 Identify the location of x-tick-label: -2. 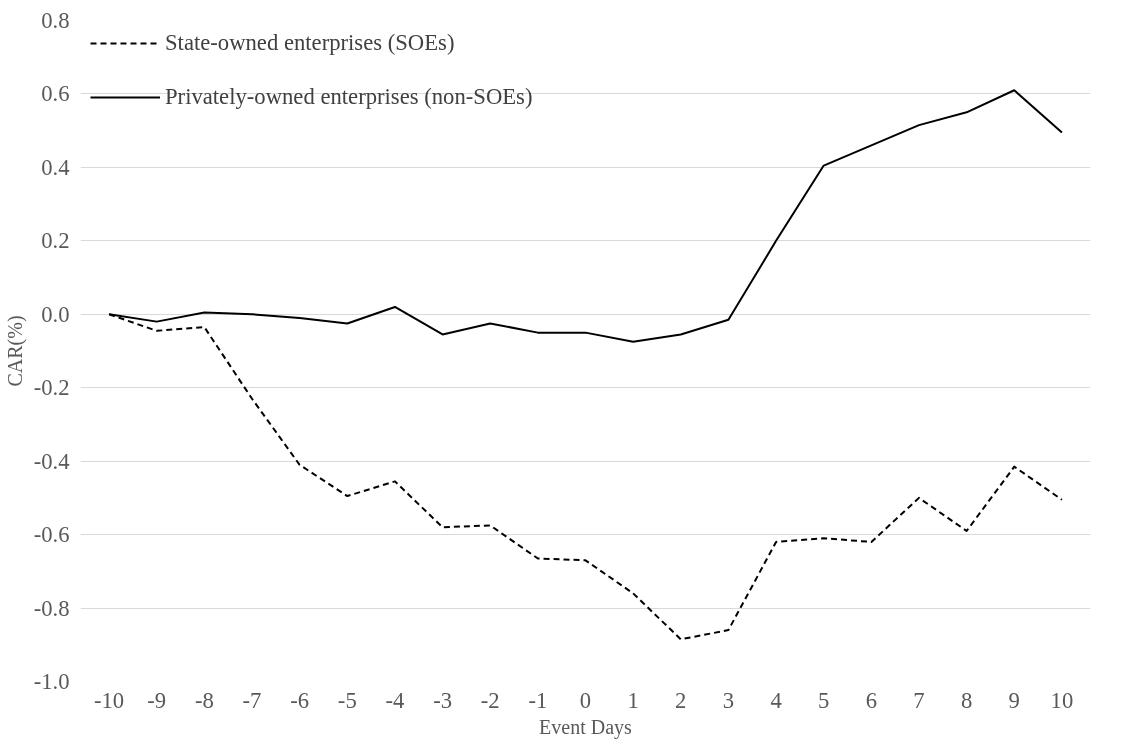
(490, 700).